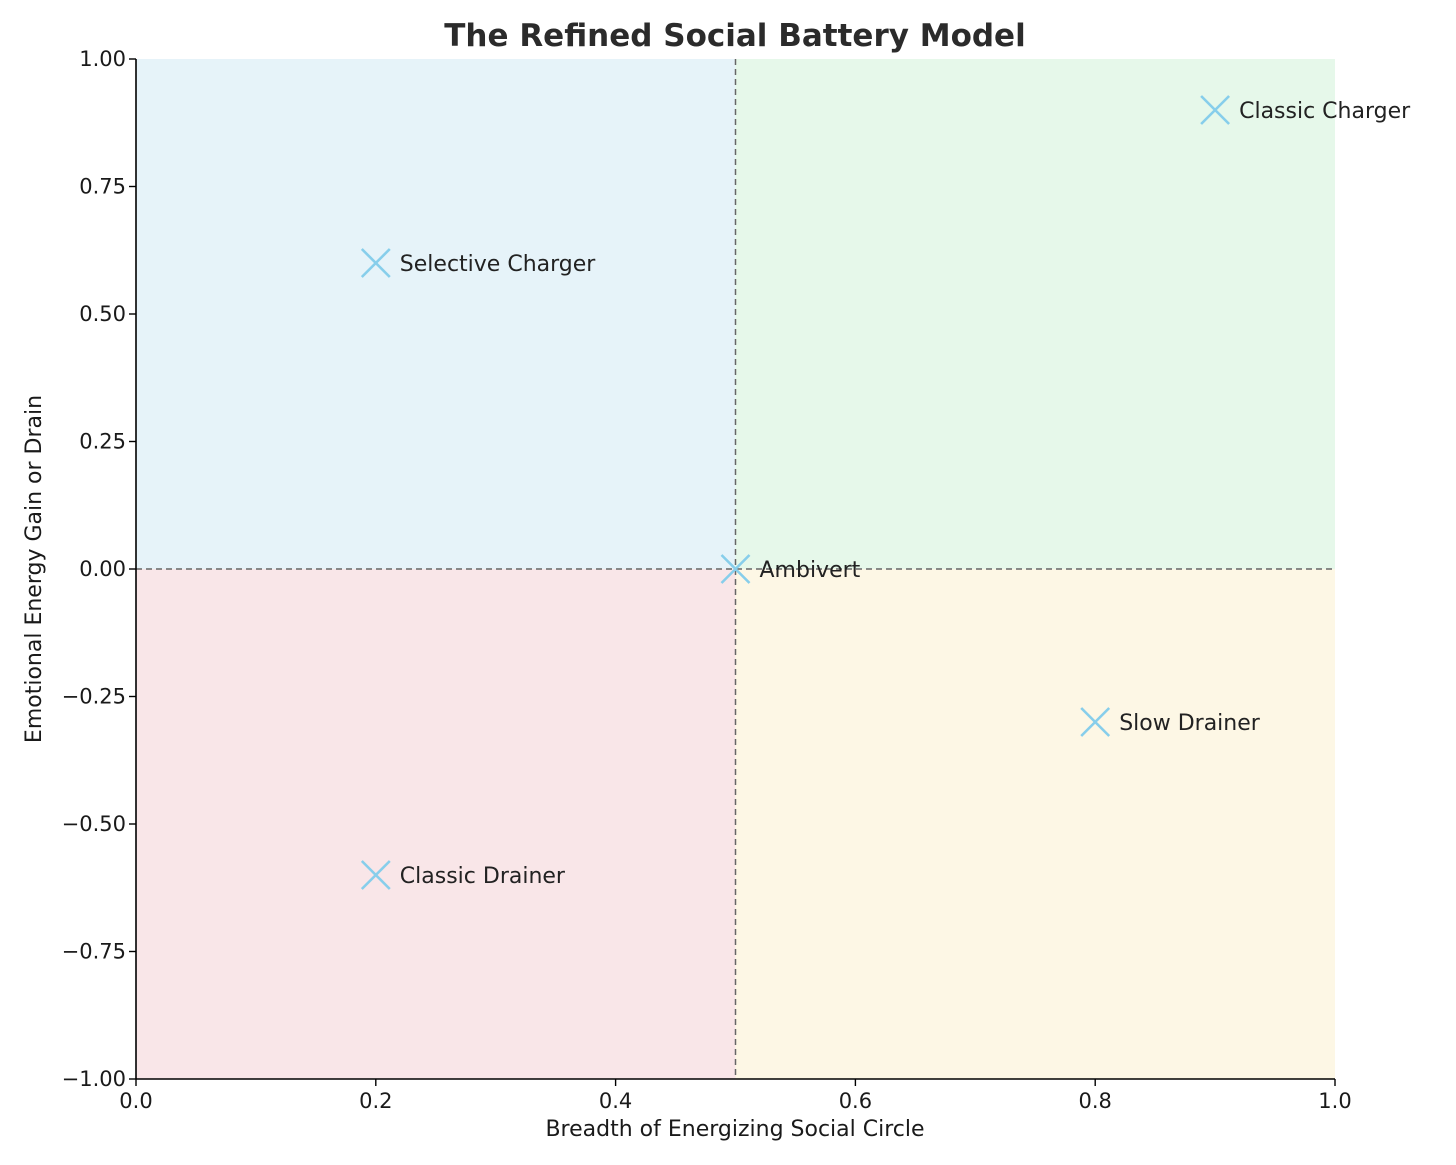 The height and width of the screenshot is (1165, 1456). What do you see at coordinates (483, 876) in the screenshot?
I see `data-label: Classic Drainer` at bounding box center [483, 876].